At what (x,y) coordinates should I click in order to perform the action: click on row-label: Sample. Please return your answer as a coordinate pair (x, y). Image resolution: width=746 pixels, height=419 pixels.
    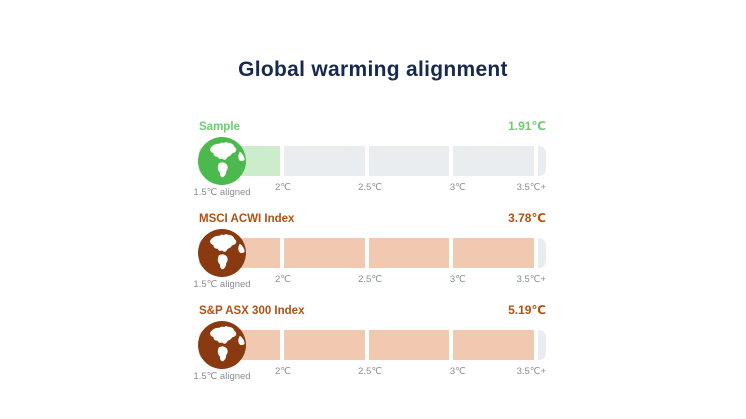
    Looking at the image, I should click on (219, 127).